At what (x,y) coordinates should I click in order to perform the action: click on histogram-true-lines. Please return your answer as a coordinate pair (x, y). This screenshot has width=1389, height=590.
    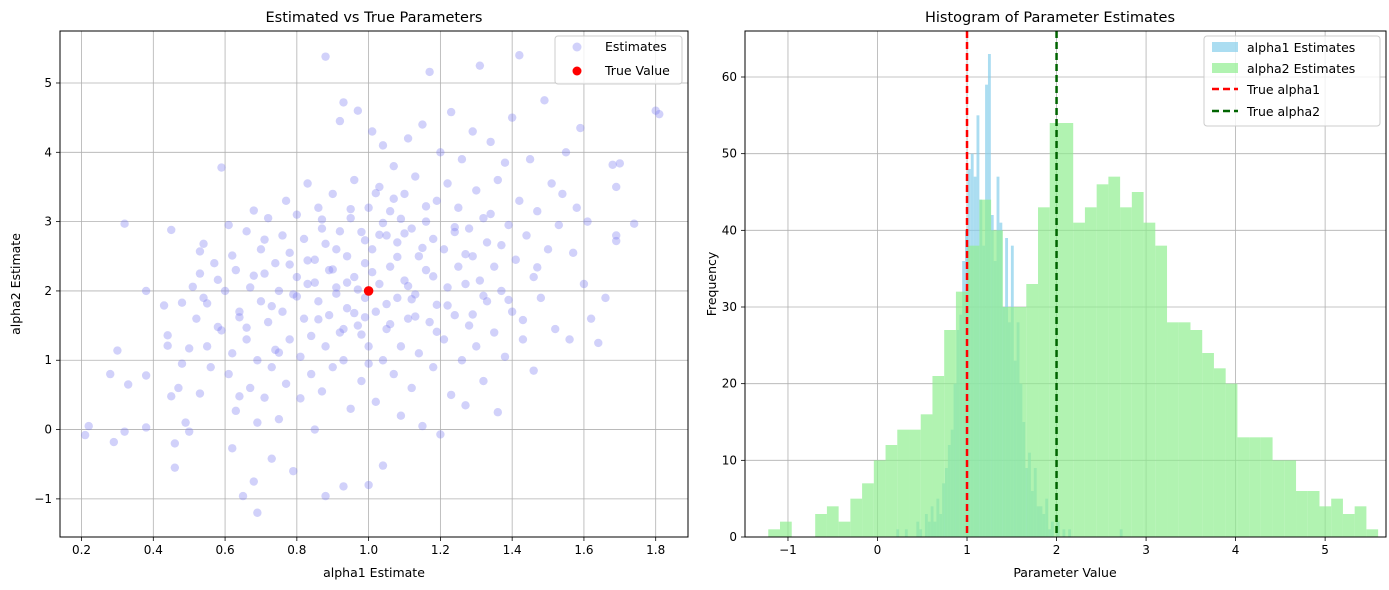
    Looking at the image, I should click on (1011, 284).